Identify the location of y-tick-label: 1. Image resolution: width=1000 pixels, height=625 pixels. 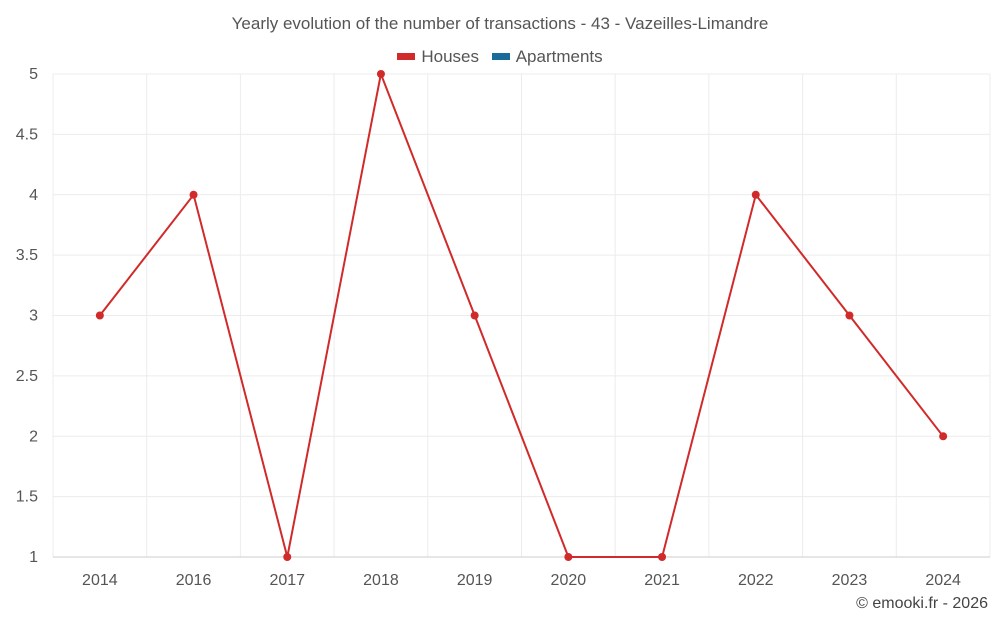
(33, 557).